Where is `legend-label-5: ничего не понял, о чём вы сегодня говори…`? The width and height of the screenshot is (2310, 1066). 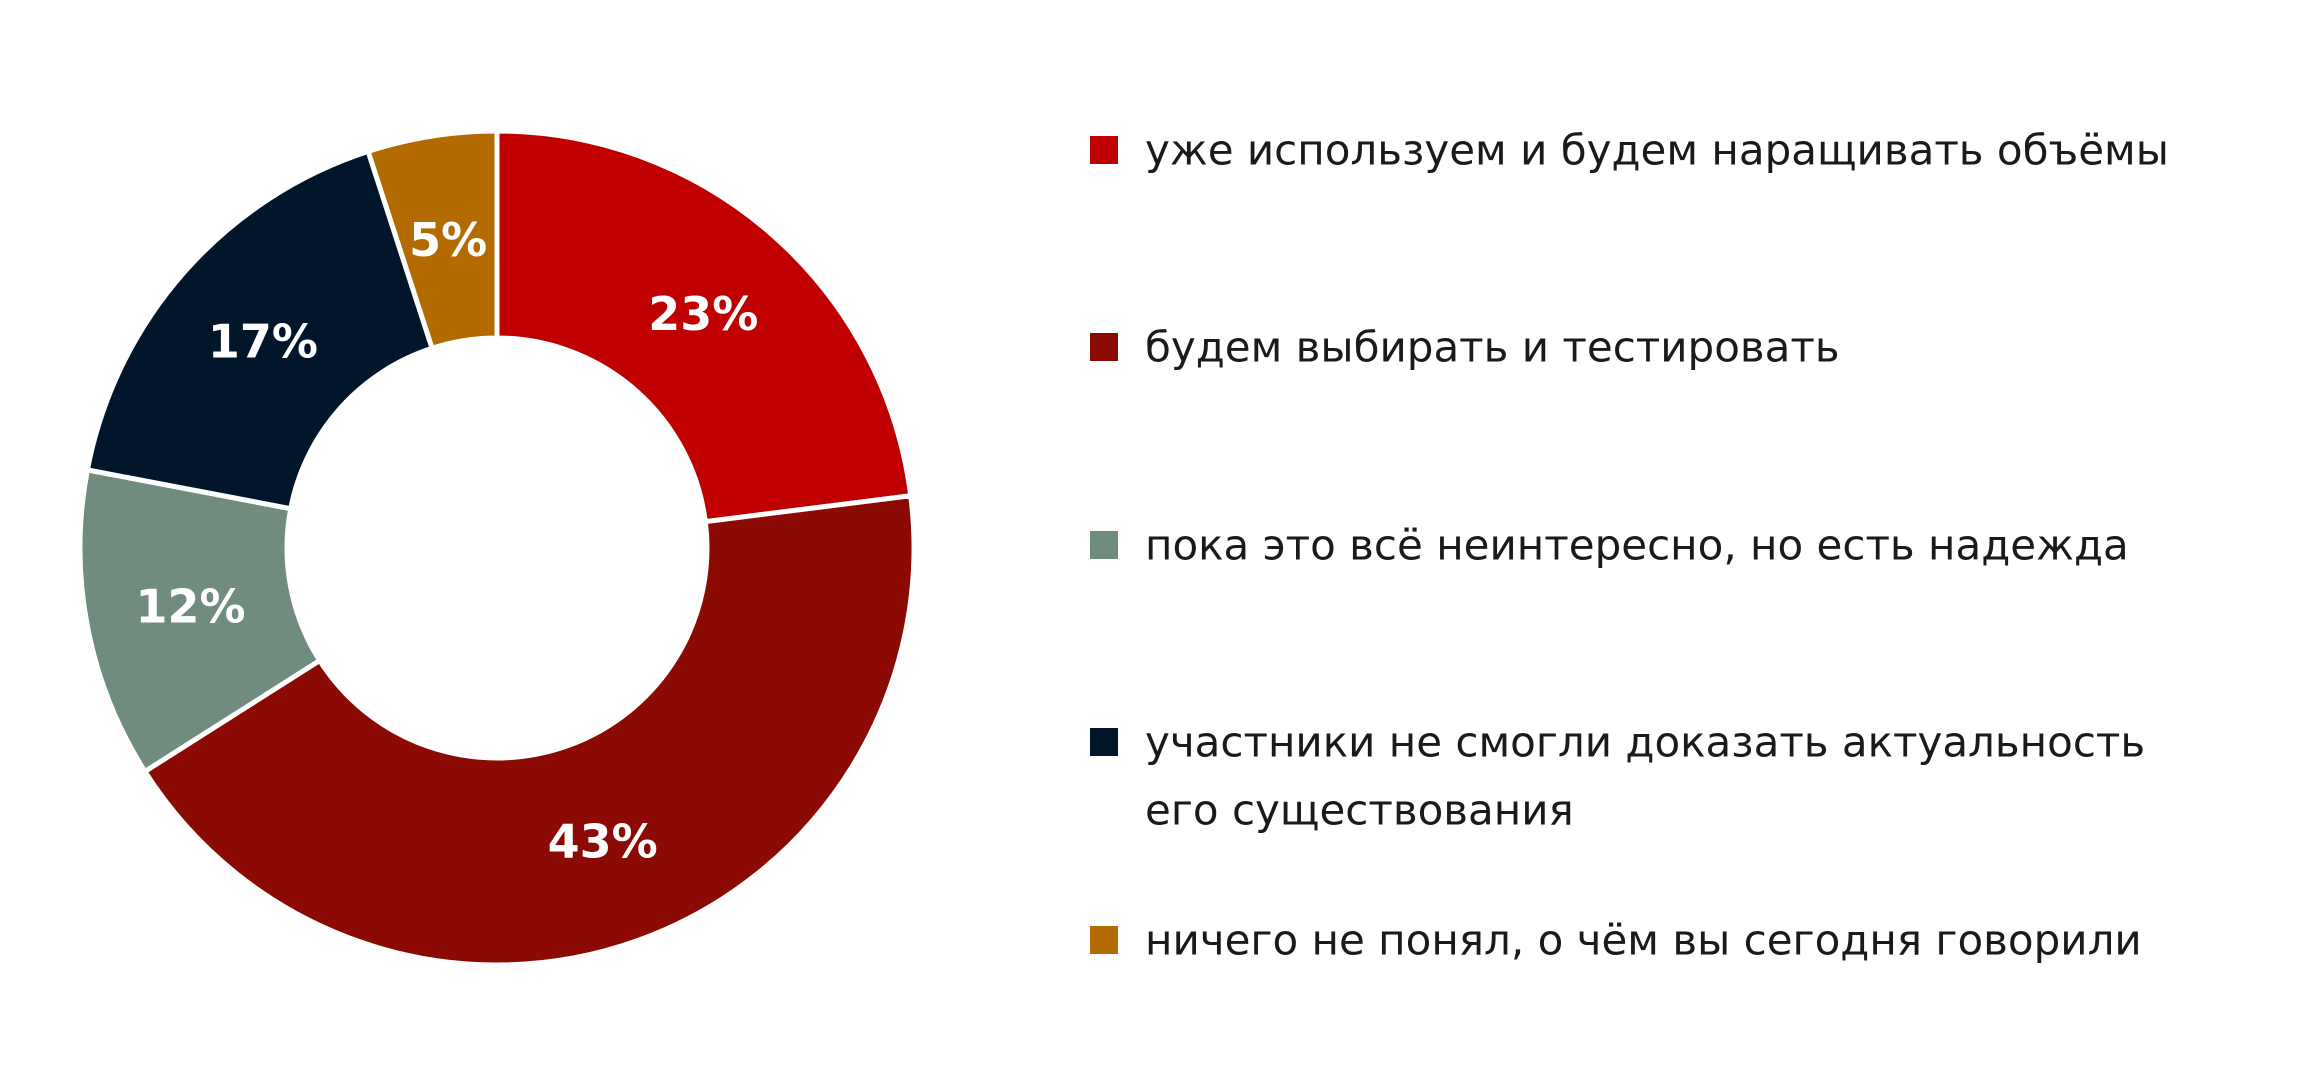
legend-label-5: ничего не понял, о чём вы сегодня говори… is located at coordinates (1643, 940).